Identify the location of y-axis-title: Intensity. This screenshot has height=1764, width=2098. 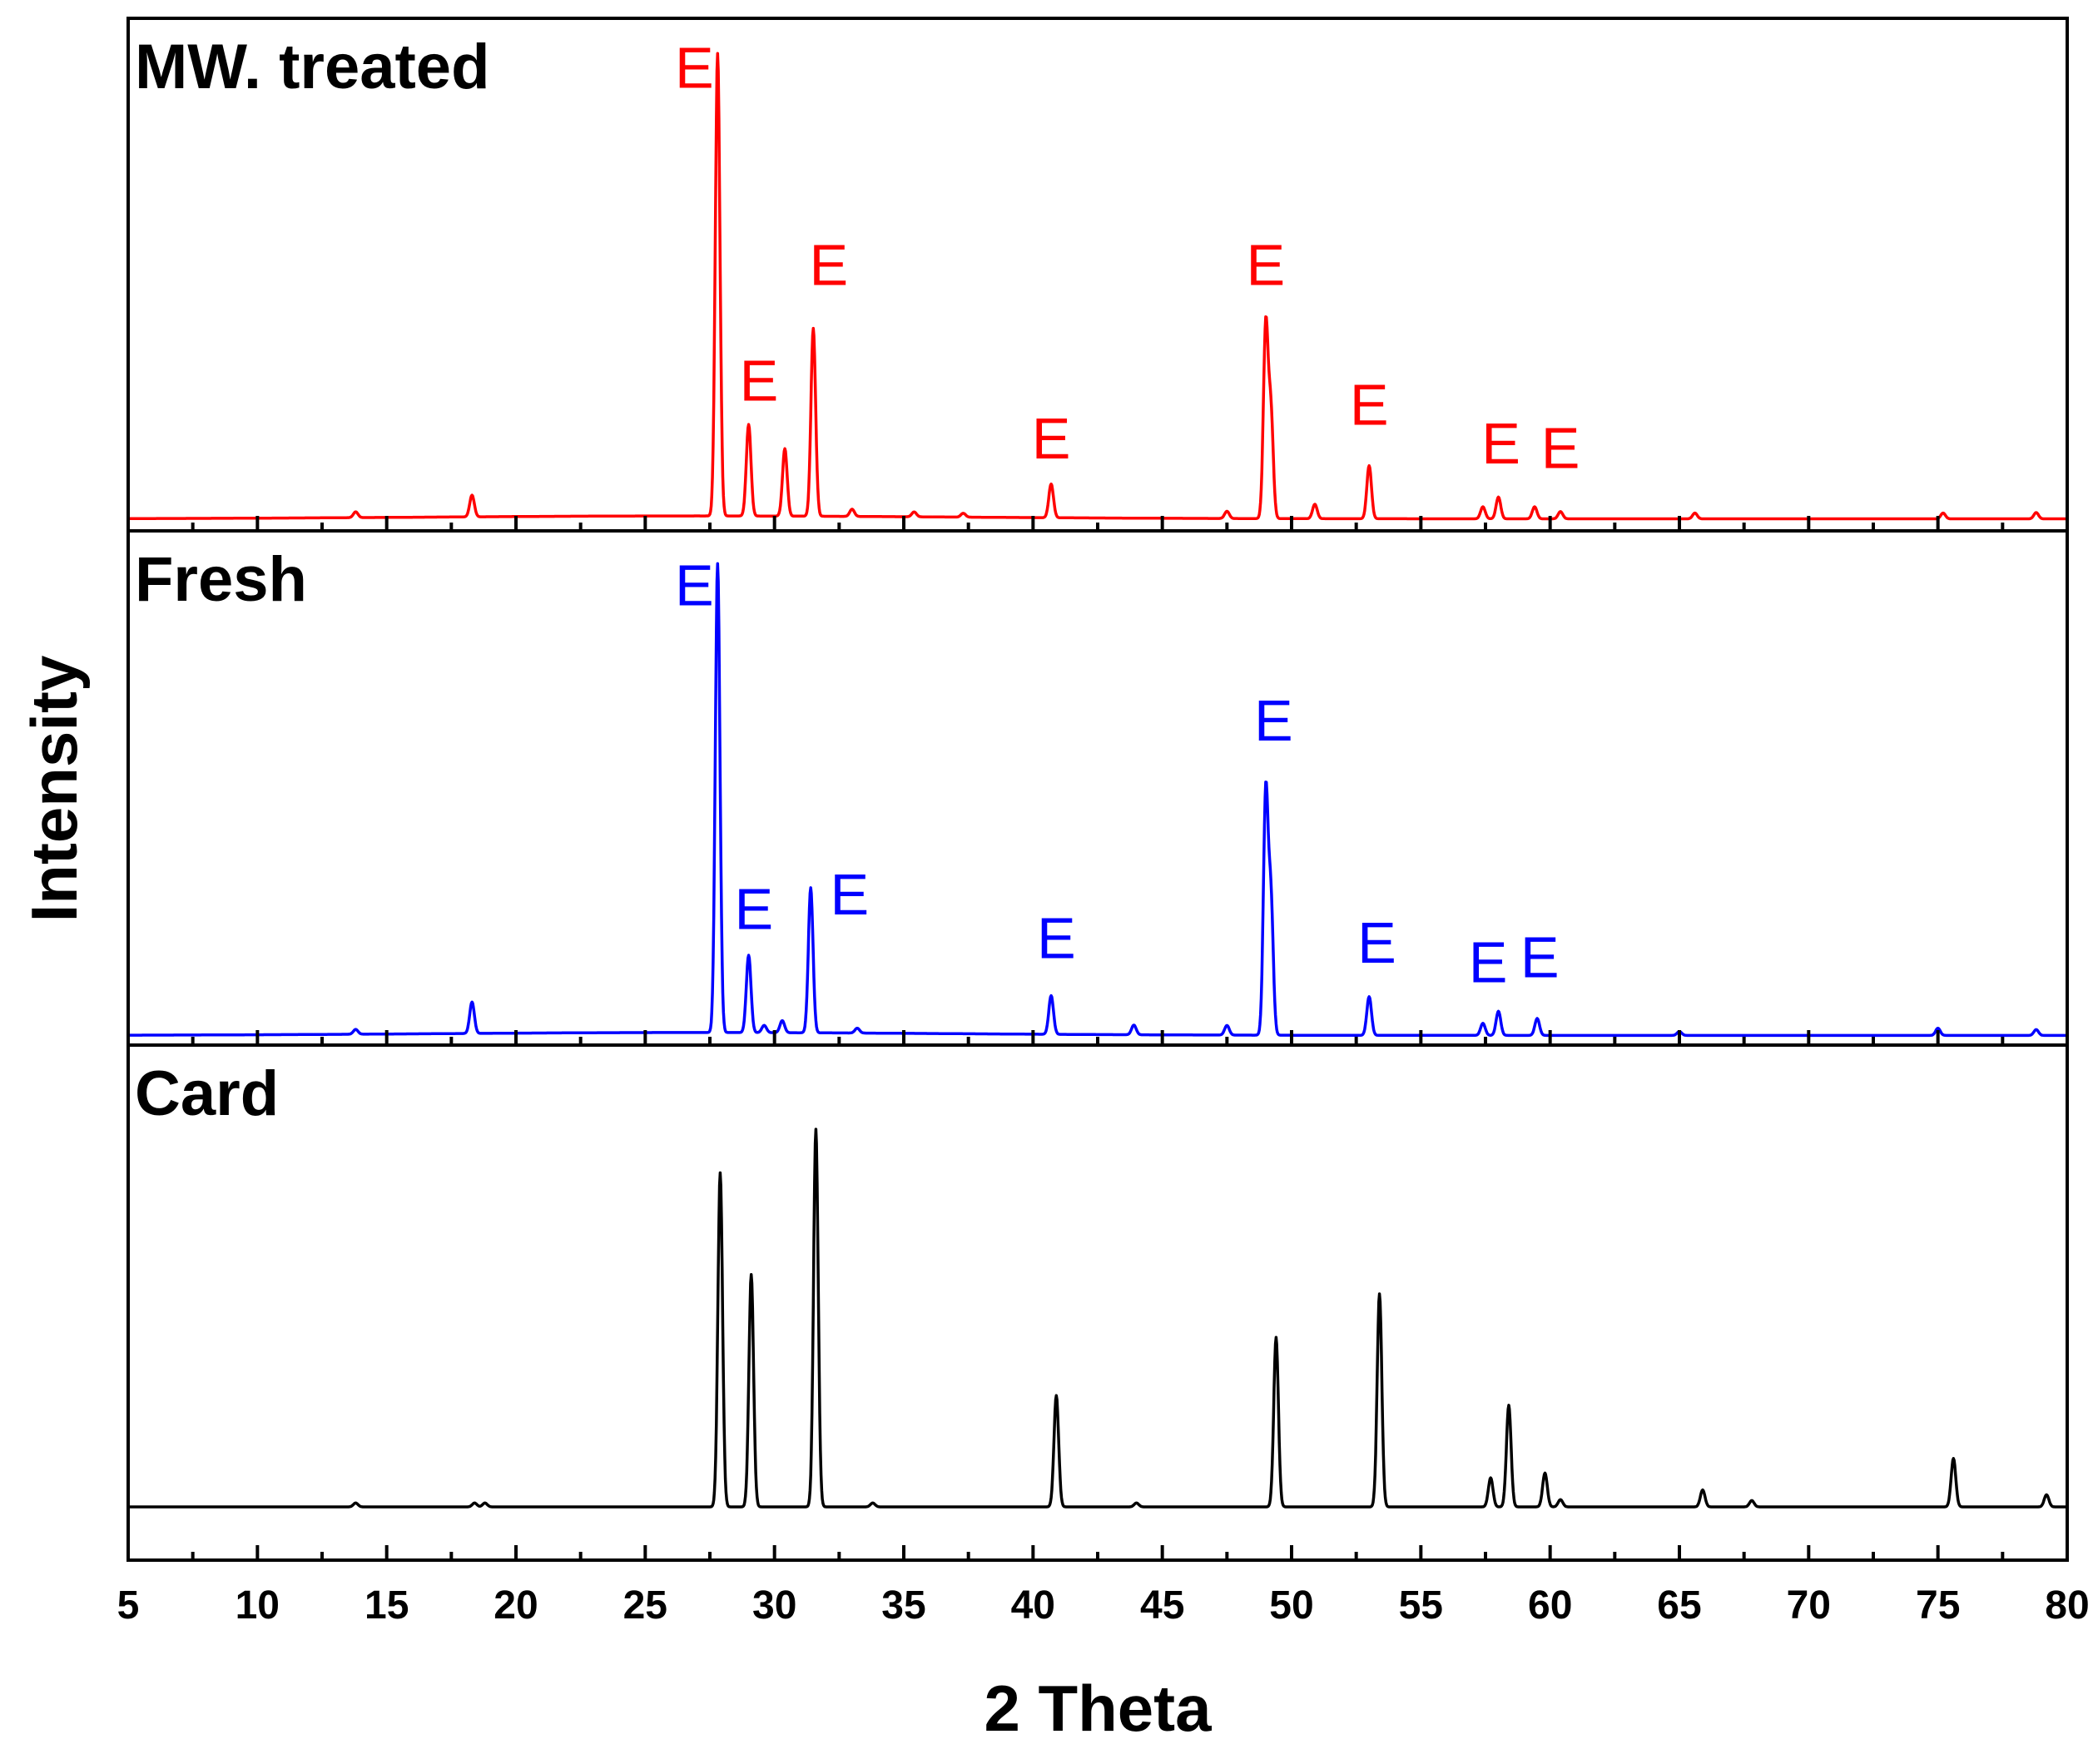
(54, 790).